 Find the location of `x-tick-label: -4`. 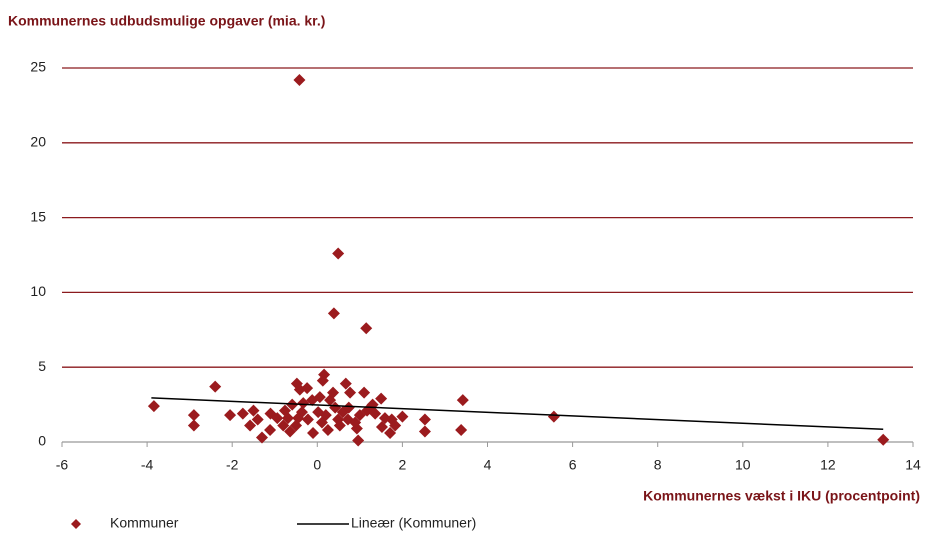

x-tick-label: -4 is located at coordinates (147, 465).